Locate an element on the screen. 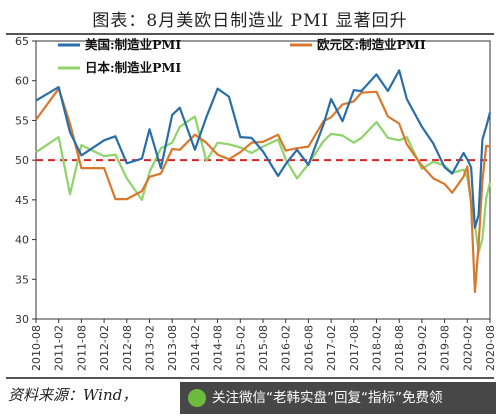  y-tick-label: 45 is located at coordinates (22, 200).